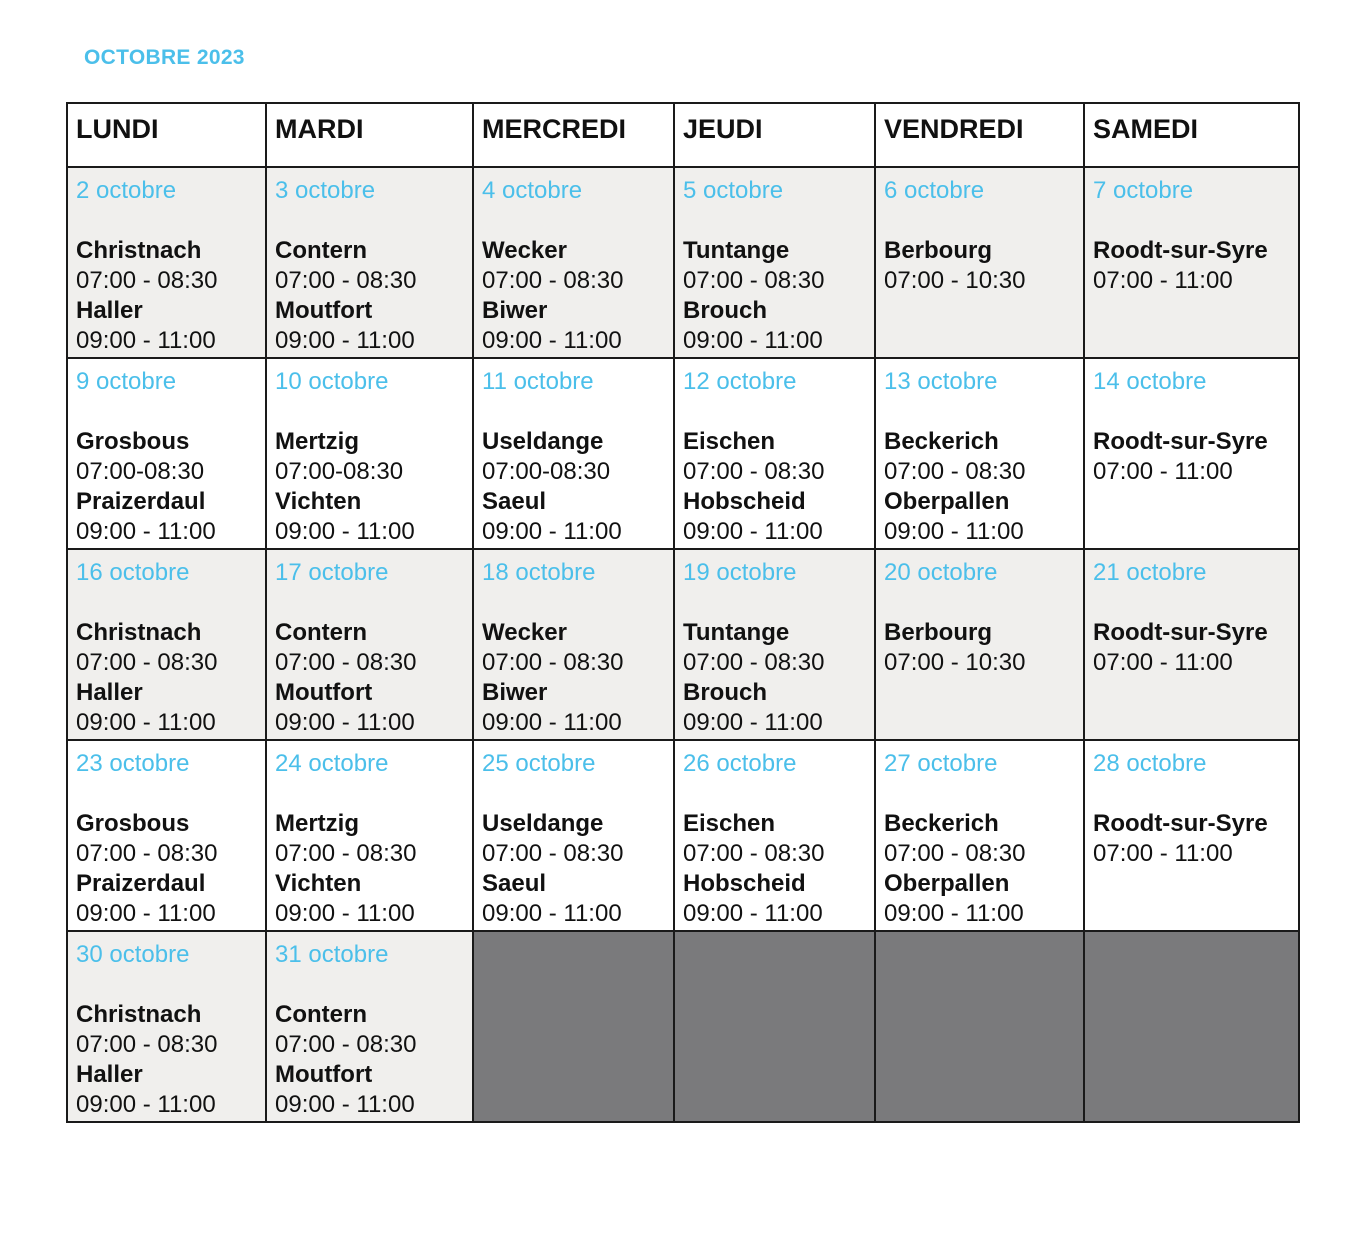  What do you see at coordinates (133, 572) in the screenshot?
I see `day-date: 16 octobre` at bounding box center [133, 572].